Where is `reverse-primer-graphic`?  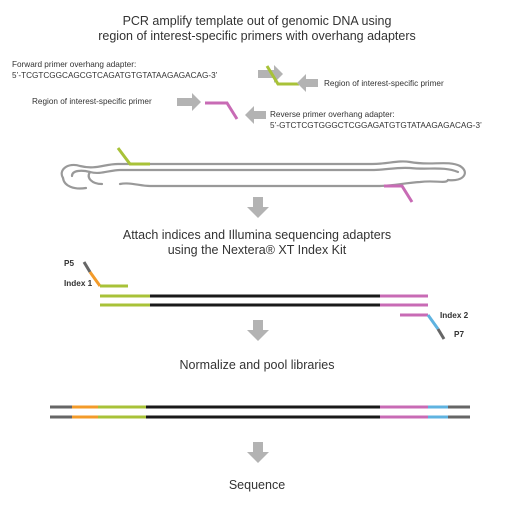 reverse-primer-graphic is located at coordinates (222, 110).